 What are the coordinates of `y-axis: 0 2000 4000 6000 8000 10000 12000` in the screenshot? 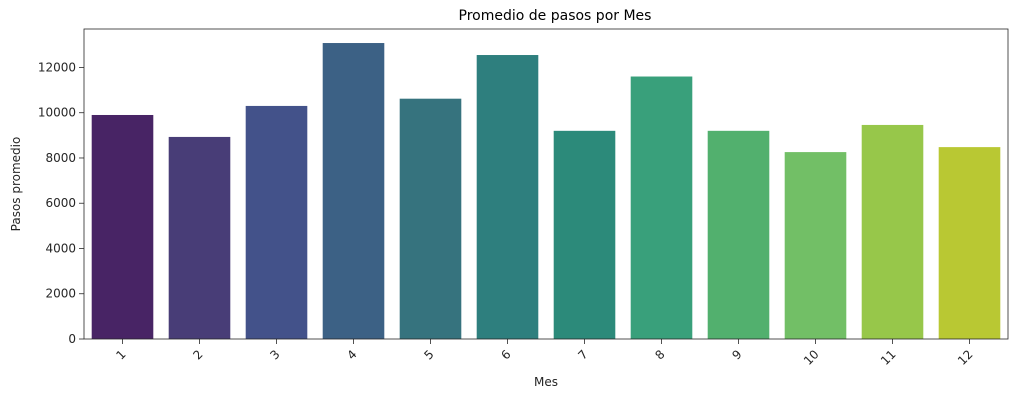 It's located at (61, 203).